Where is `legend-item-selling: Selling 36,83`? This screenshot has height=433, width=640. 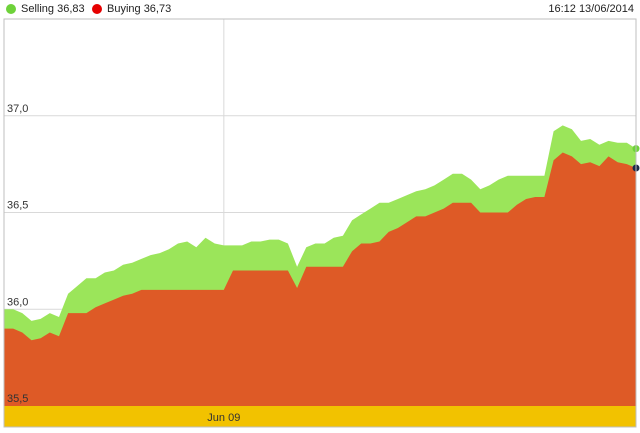
legend-item-selling: Selling 36,83 is located at coordinates (45, 9).